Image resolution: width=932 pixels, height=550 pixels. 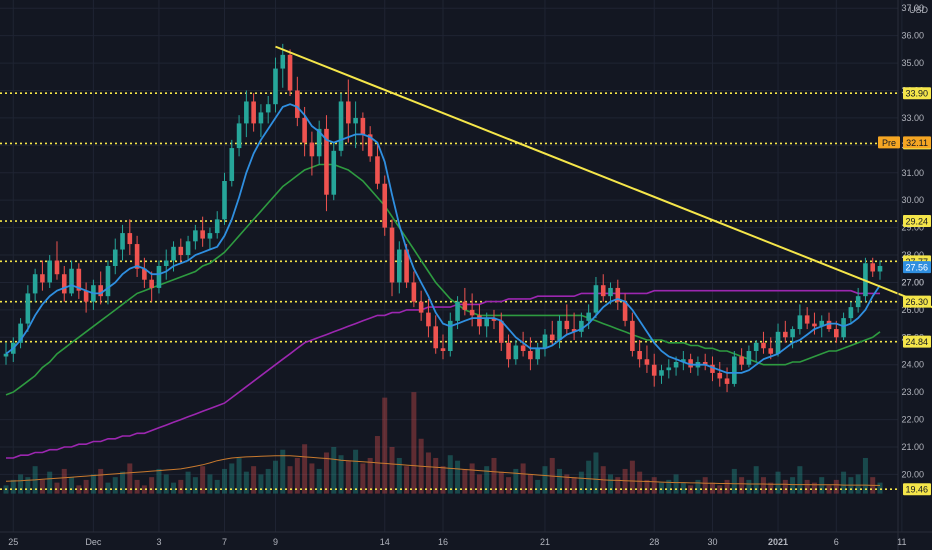 I want to click on y-tick-label: 26.00, so click(x=912, y=310).